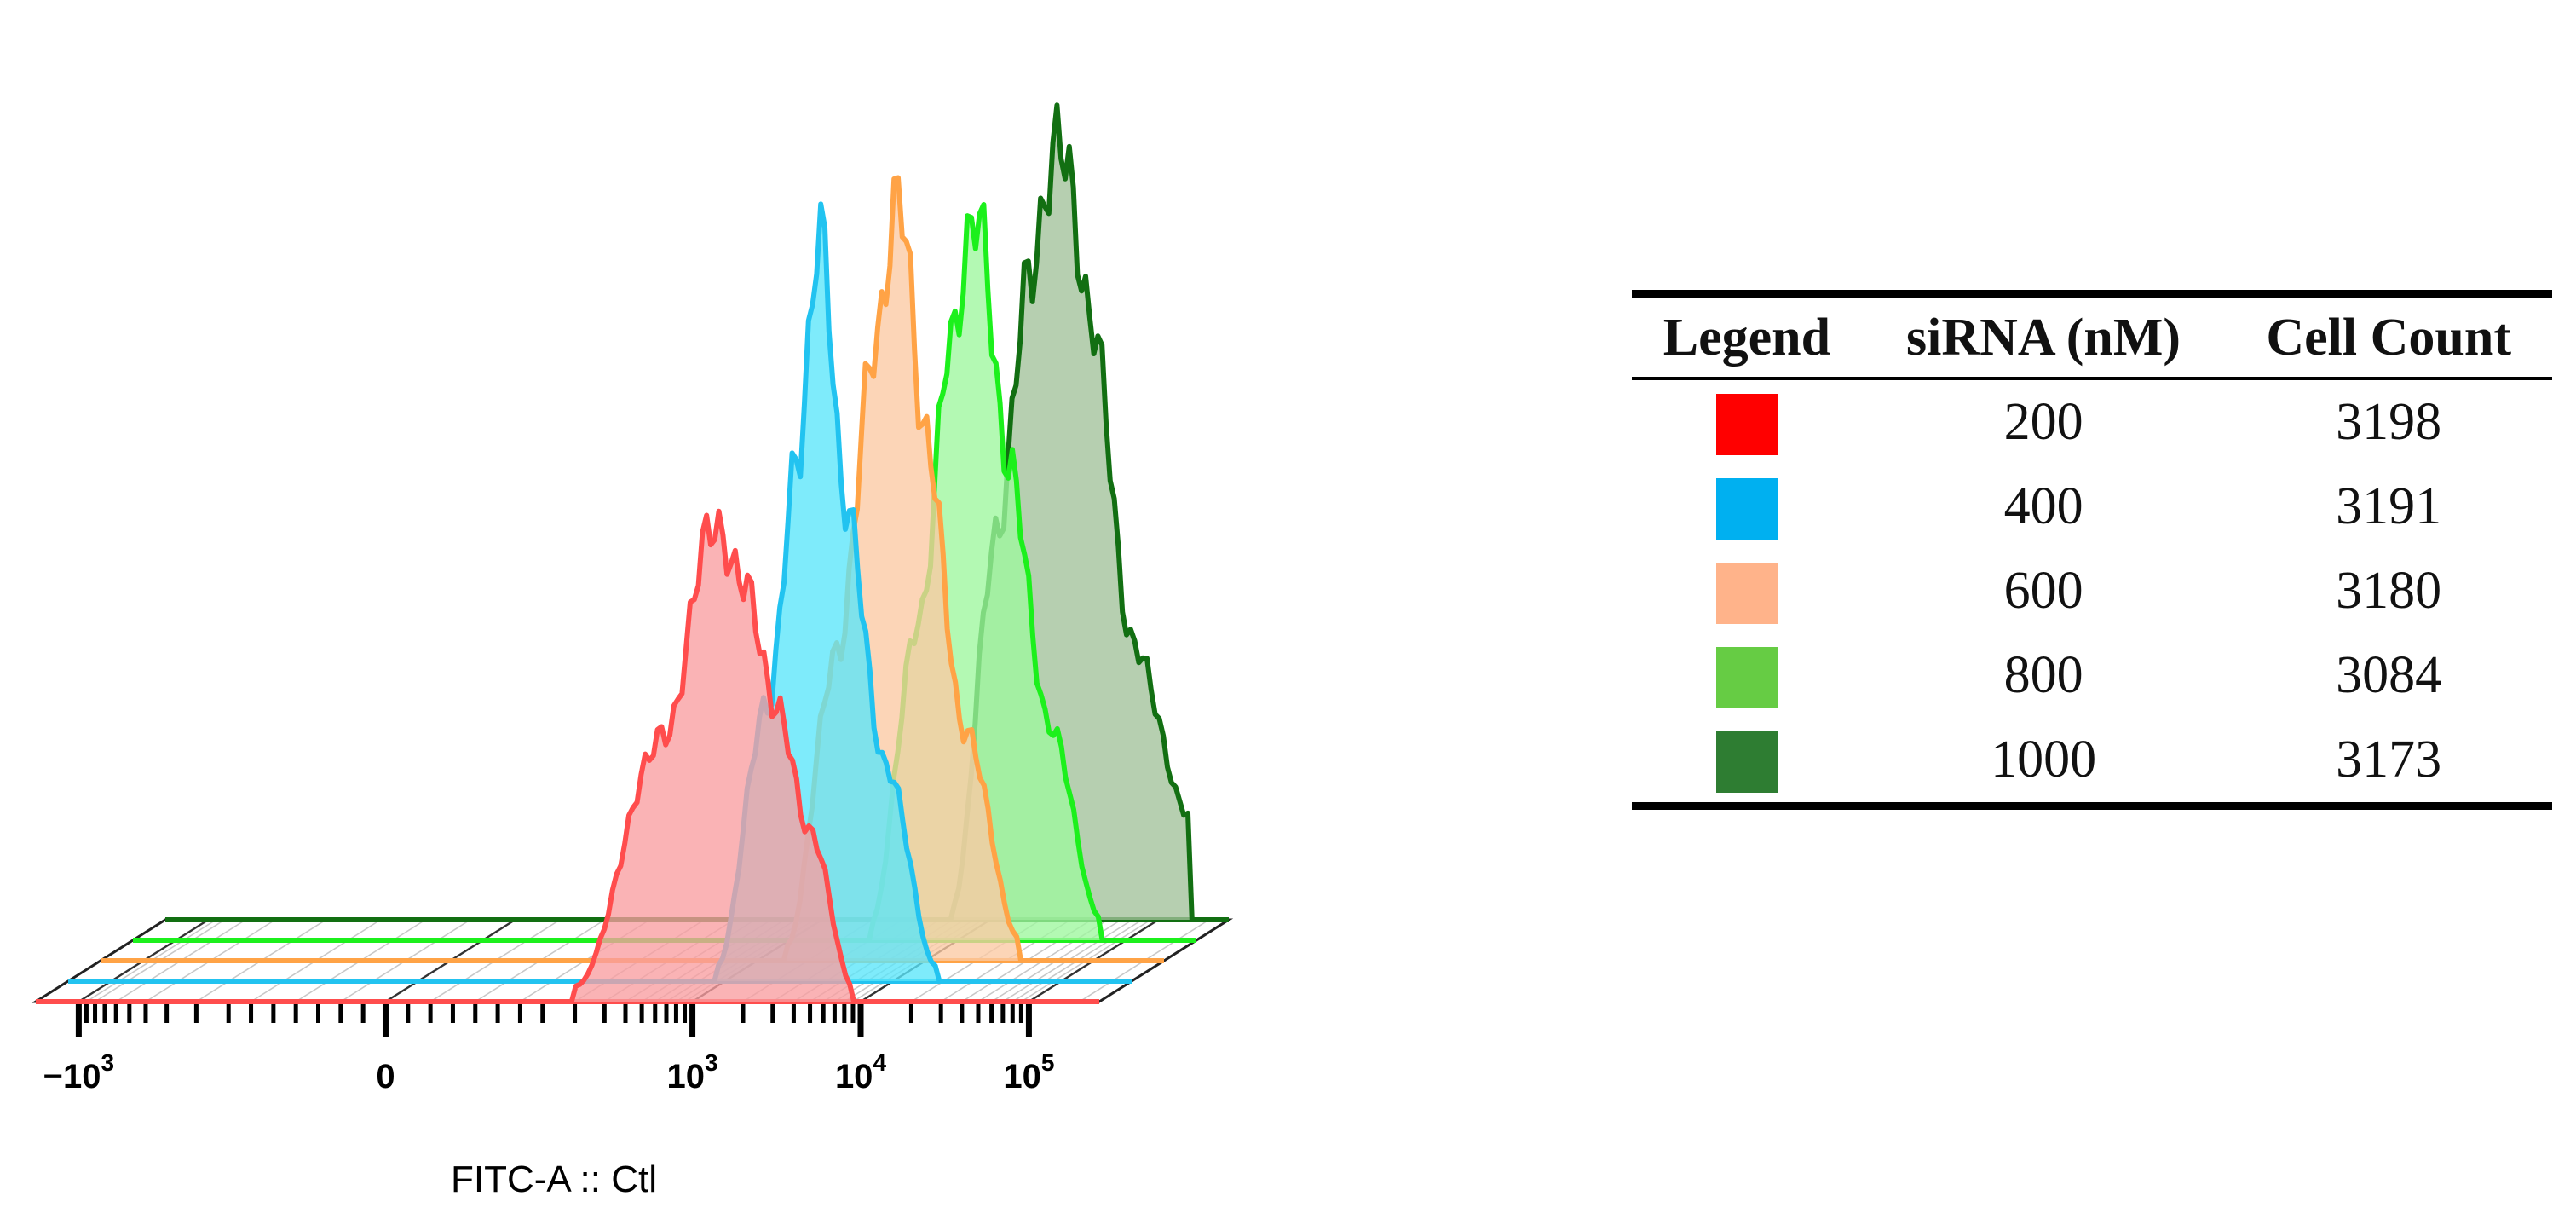 The height and width of the screenshot is (1219, 2576). What do you see at coordinates (2043, 506) in the screenshot?
I see `sirna-value: 400` at bounding box center [2043, 506].